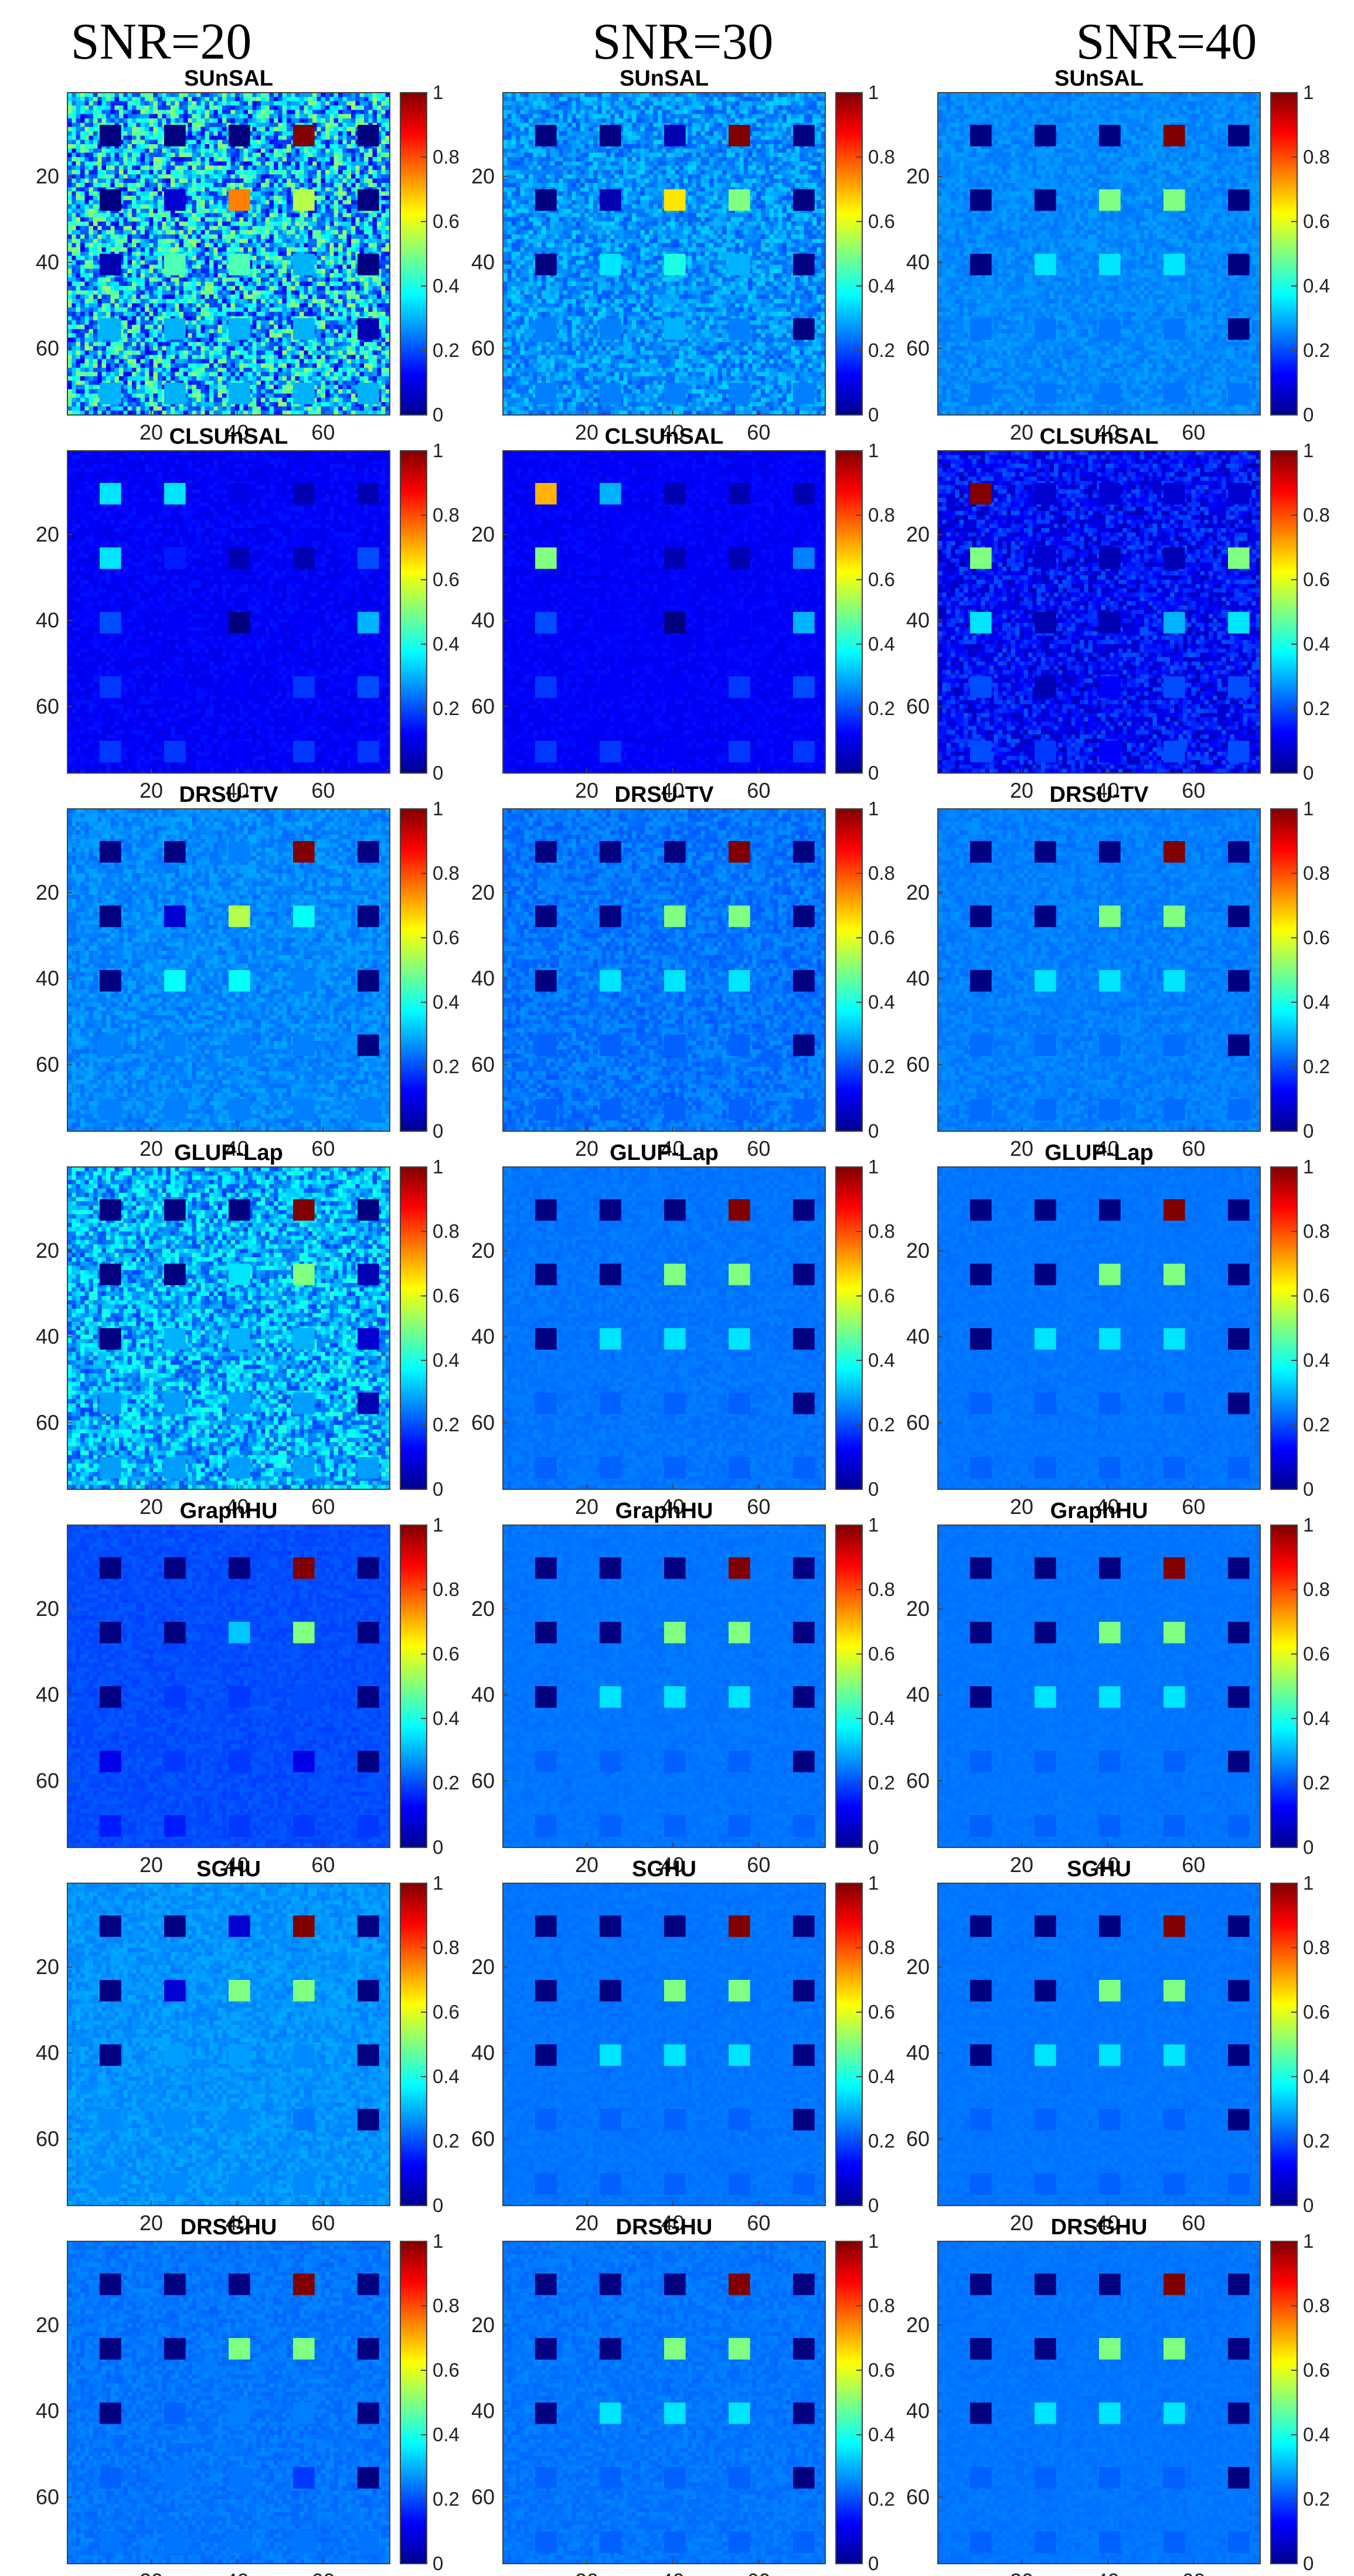 The width and height of the screenshot is (1354, 2576). What do you see at coordinates (1118, 971) in the screenshot?
I see `panel-2-2: DRSU-TV 20 40 60 20 40 60 0 0.2 0.4 0.6 0.8 1` at bounding box center [1118, 971].